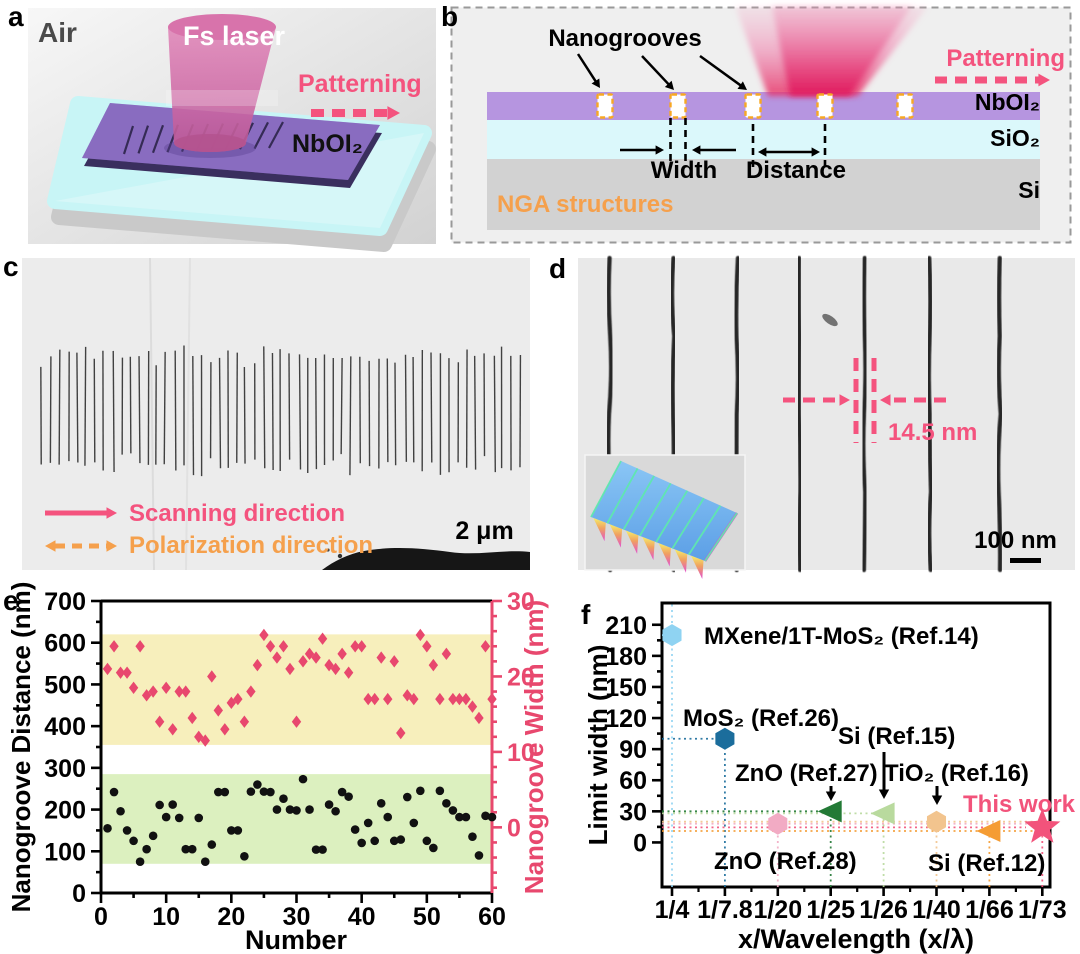 This screenshot has width=1080, height=954. I want to click on svg-text: Number, so click(296, 939).